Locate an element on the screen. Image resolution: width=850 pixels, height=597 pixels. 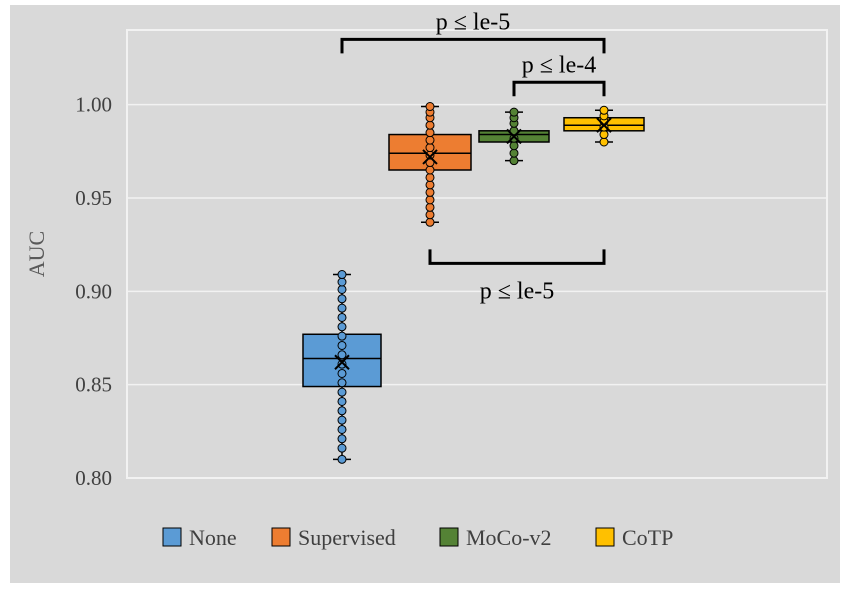
significance-label: p ≤ le-4 is located at coordinates (559, 65).